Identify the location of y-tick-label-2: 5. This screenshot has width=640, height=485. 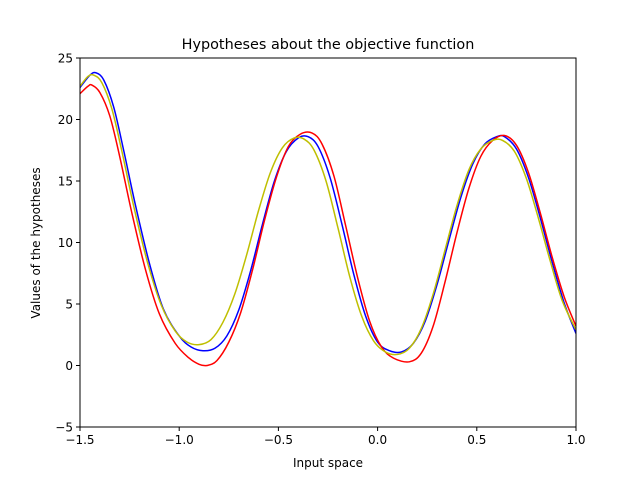
(69, 305).